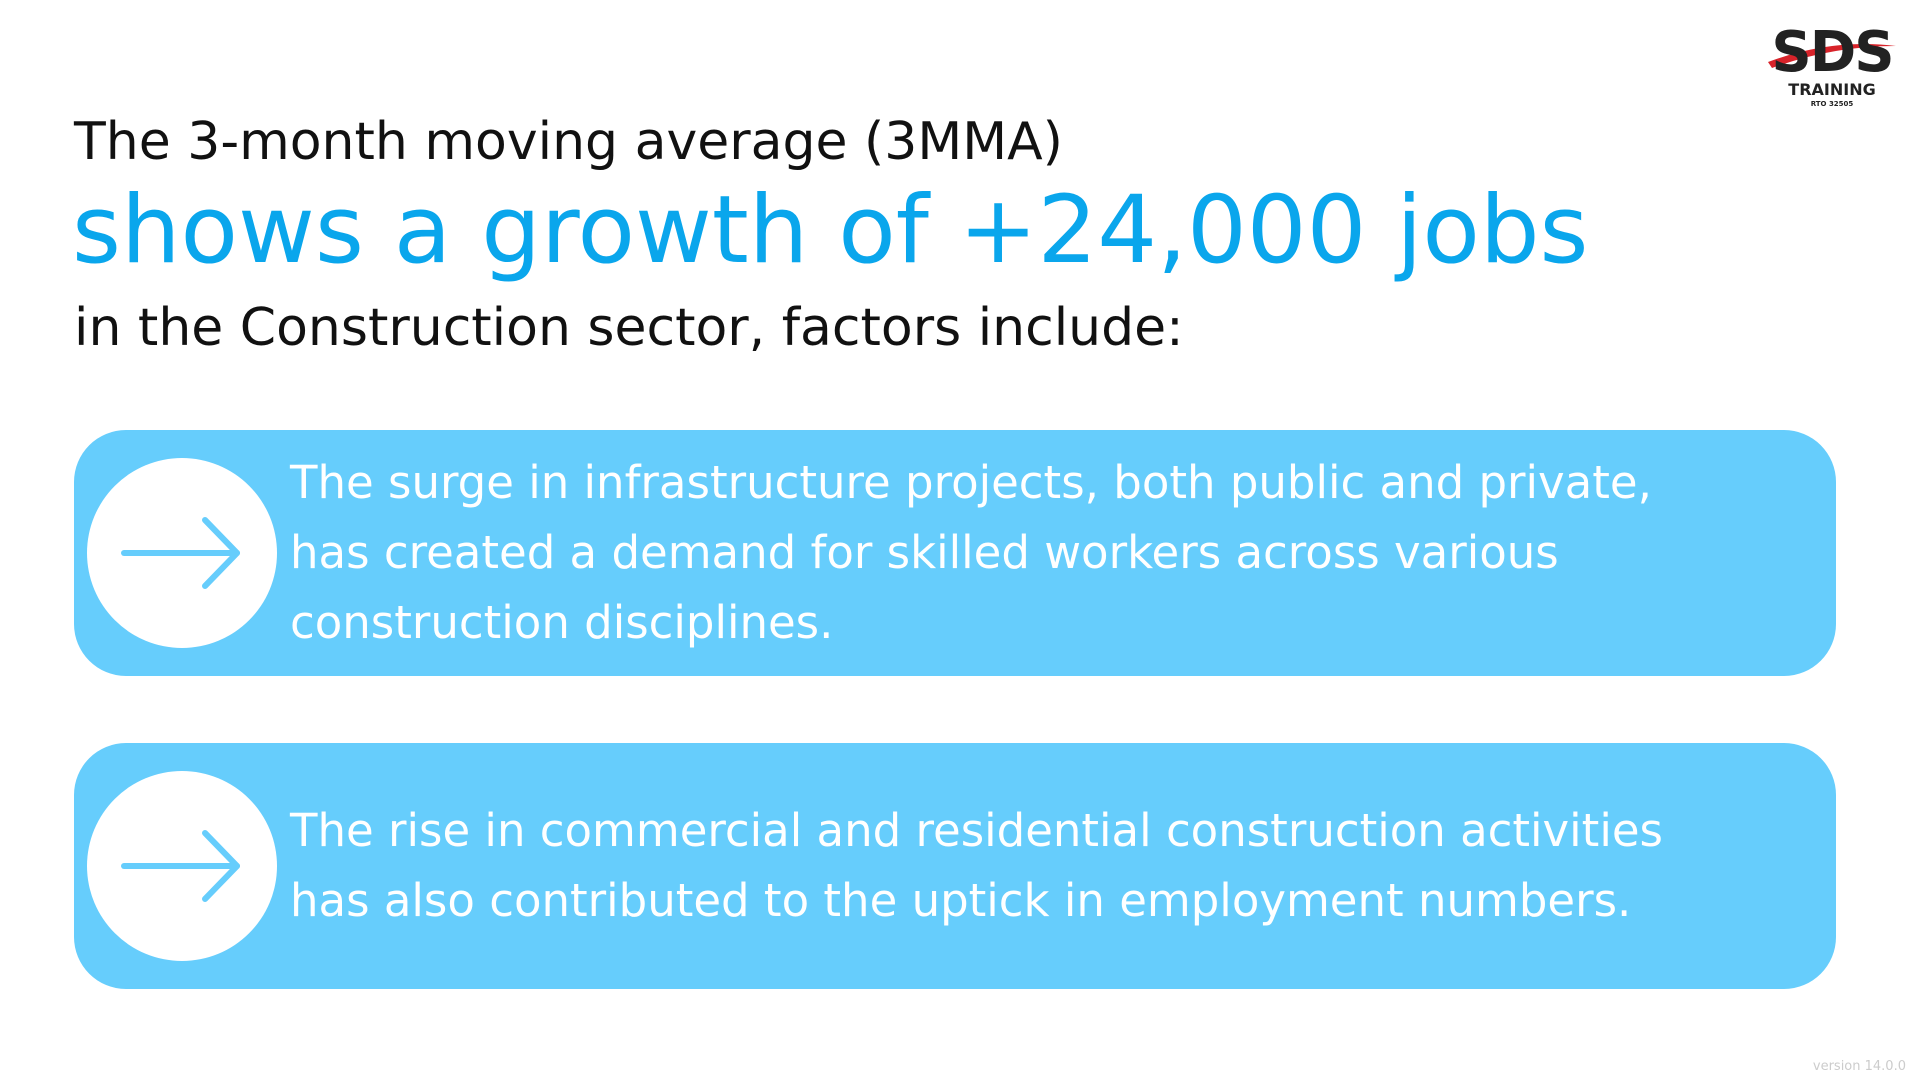 This screenshot has width=1920, height=1080. I want to click on logo-subtitle: TRAINING, so click(1832, 89).